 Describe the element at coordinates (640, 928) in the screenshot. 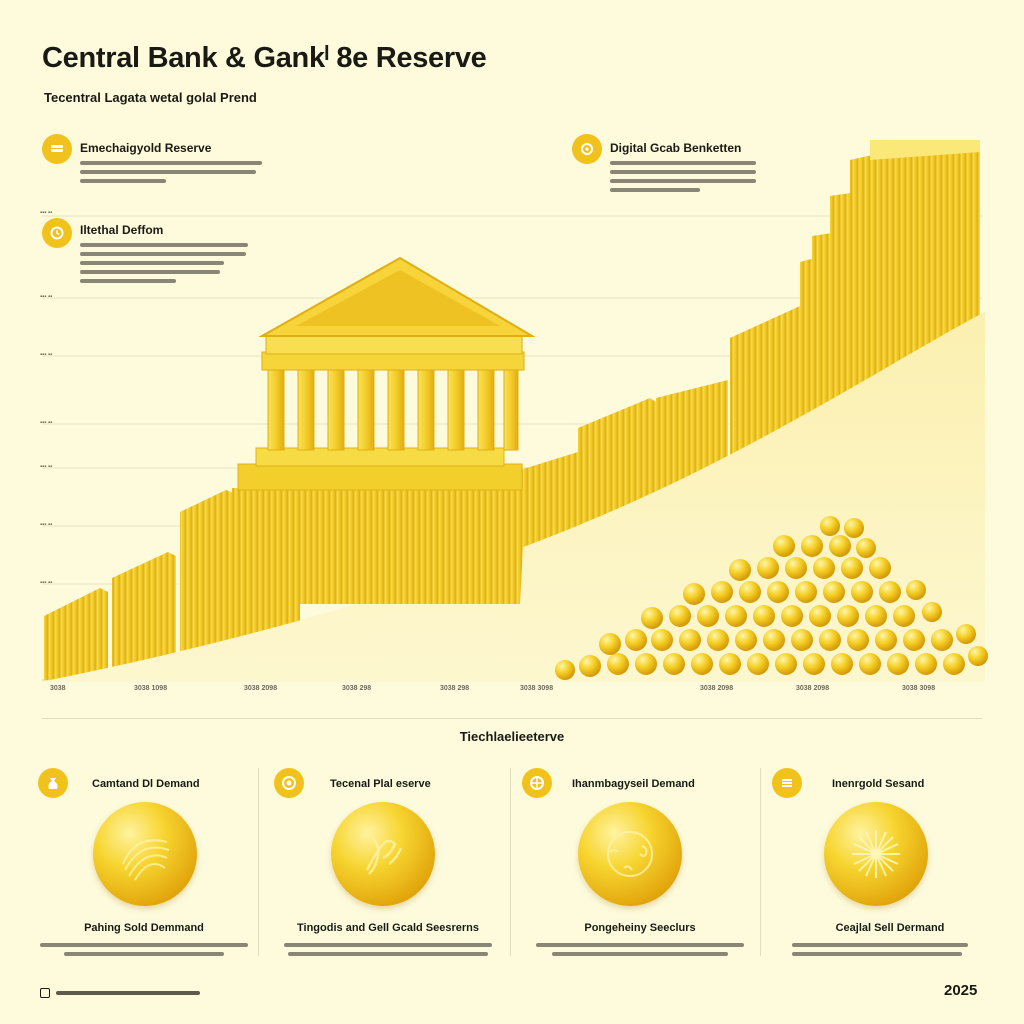

I see `card-caption: Pongeheiny Seeclurs` at that location.